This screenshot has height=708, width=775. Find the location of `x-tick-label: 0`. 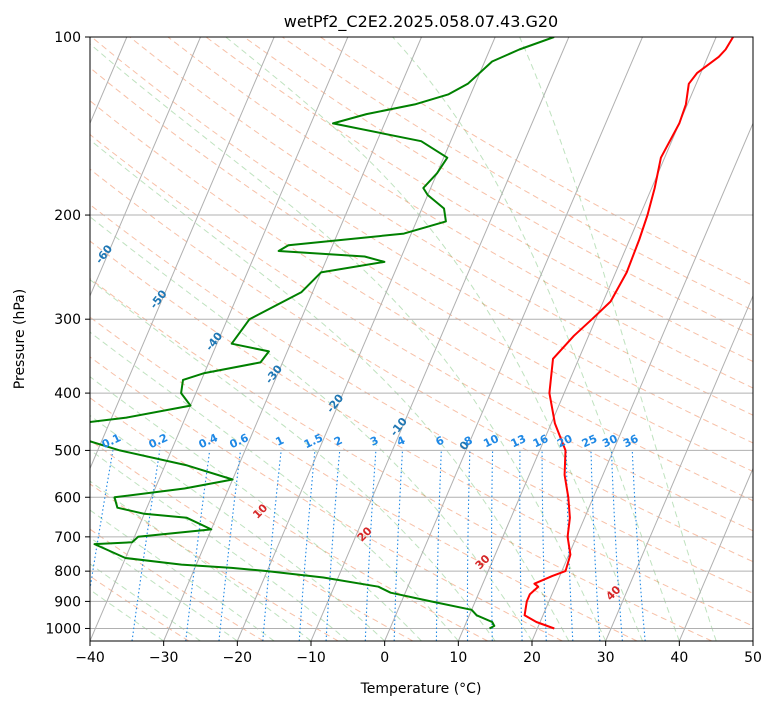

x-tick-label: 0 is located at coordinates (384, 658).